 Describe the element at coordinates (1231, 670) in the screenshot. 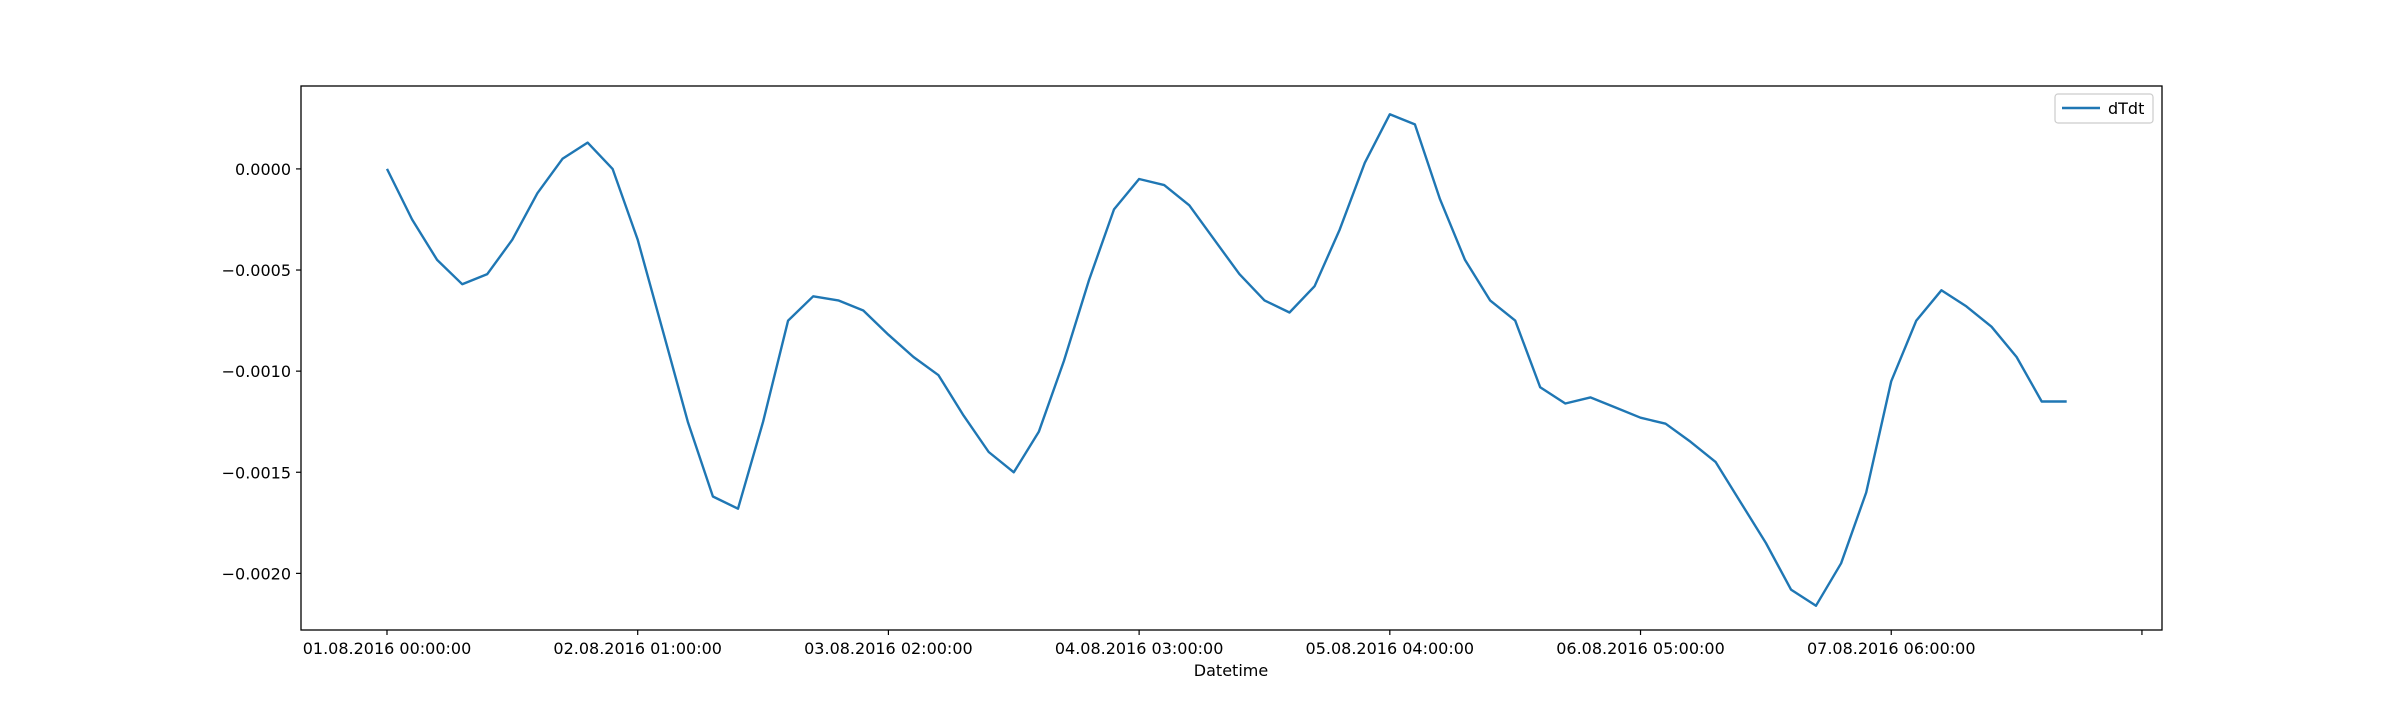

I see `x-axis-label: Datetime` at that location.